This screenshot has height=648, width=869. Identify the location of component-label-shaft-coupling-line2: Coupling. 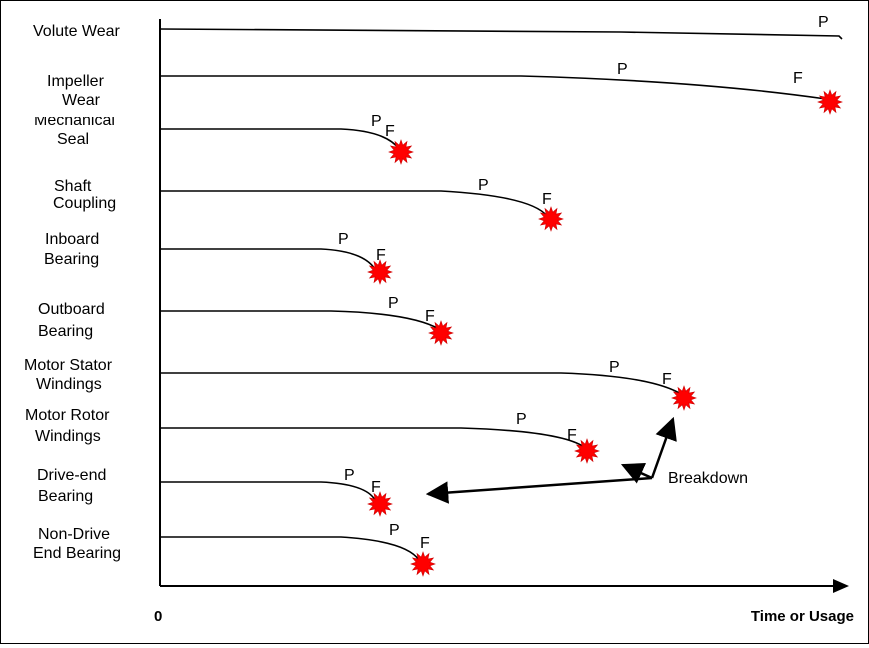
(84, 203).